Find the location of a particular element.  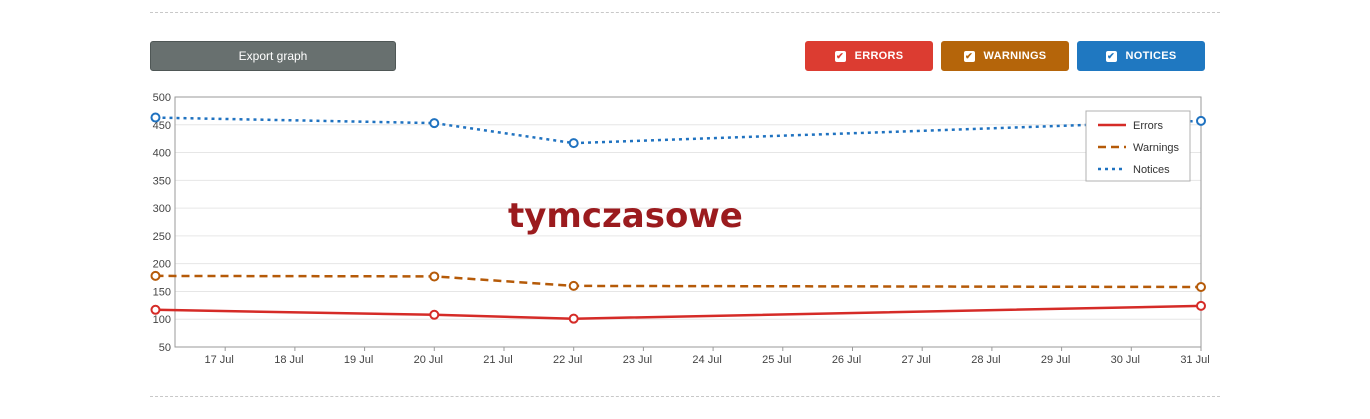

toggle-errors-label: ERRORS is located at coordinates (879, 56).